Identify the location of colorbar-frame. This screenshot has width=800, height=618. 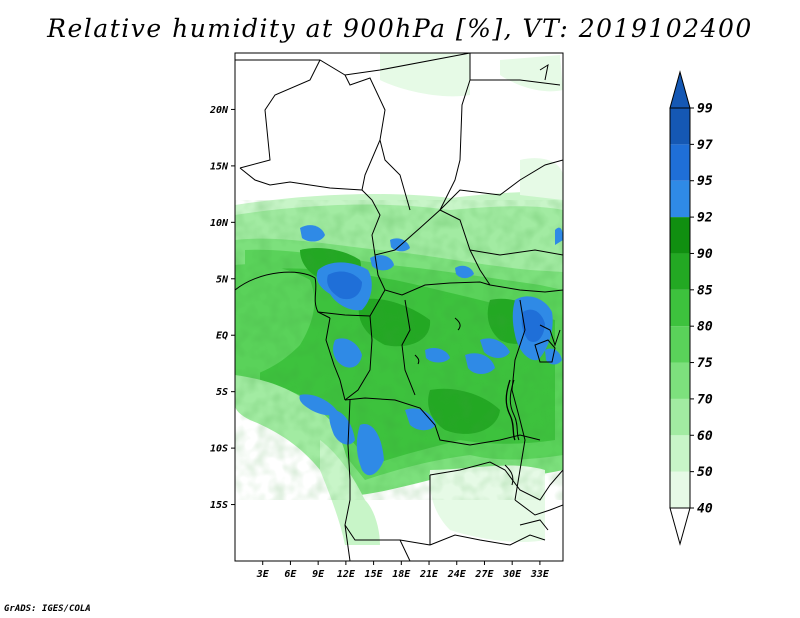
(680, 308).